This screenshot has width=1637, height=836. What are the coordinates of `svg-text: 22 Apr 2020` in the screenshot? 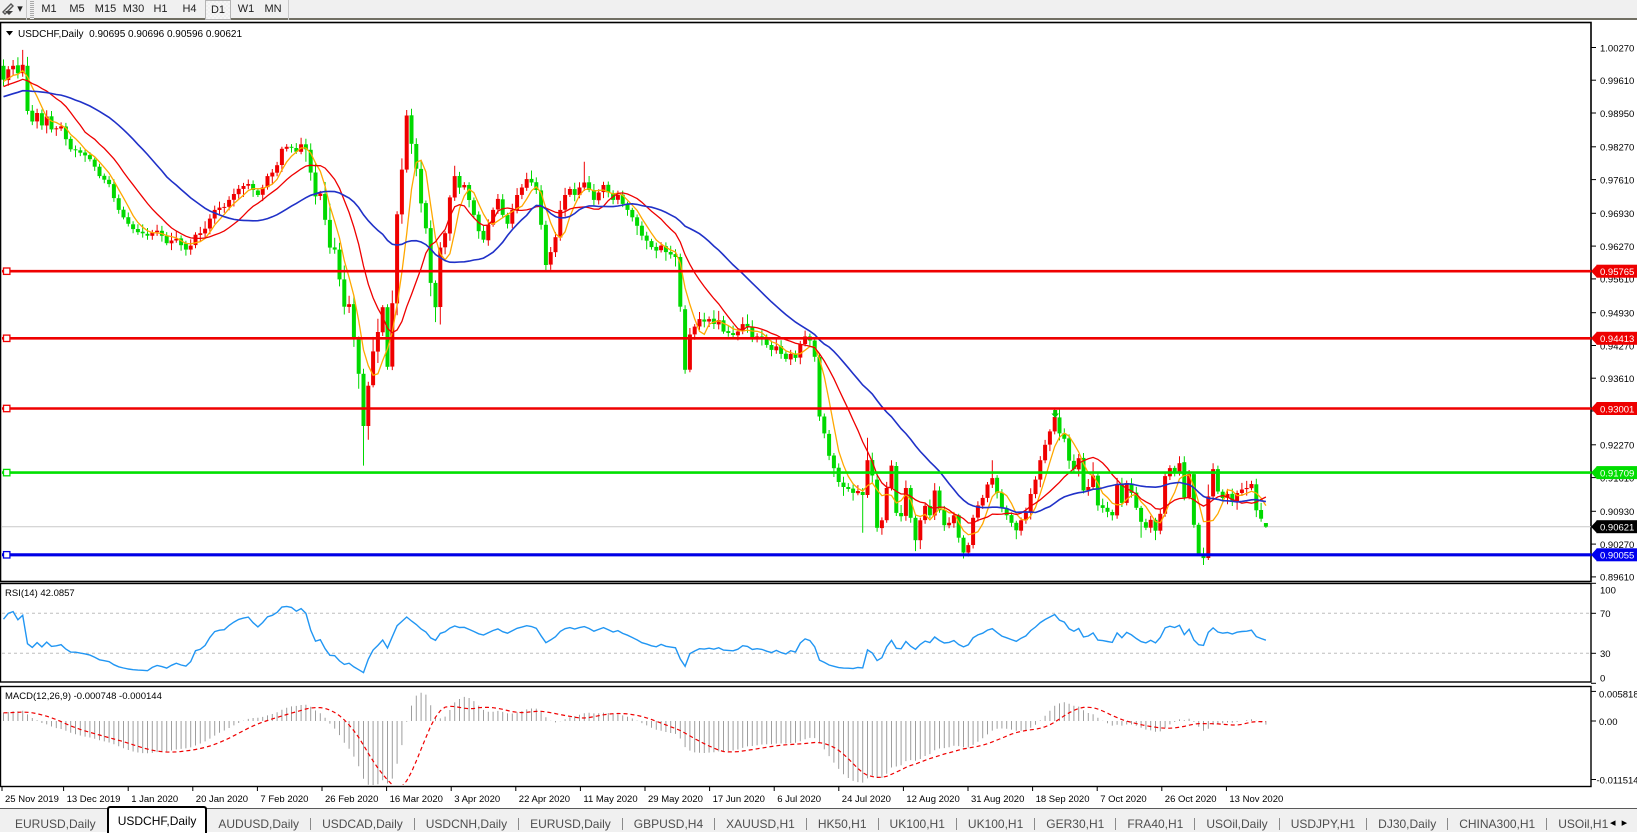 It's located at (544, 799).